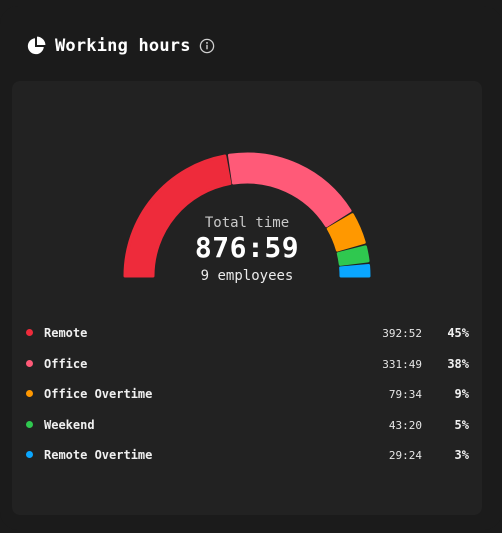 The width and height of the screenshot is (502, 533). I want to click on legend-item-weekend: Weekend 43:20 5%, so click(247, 420).